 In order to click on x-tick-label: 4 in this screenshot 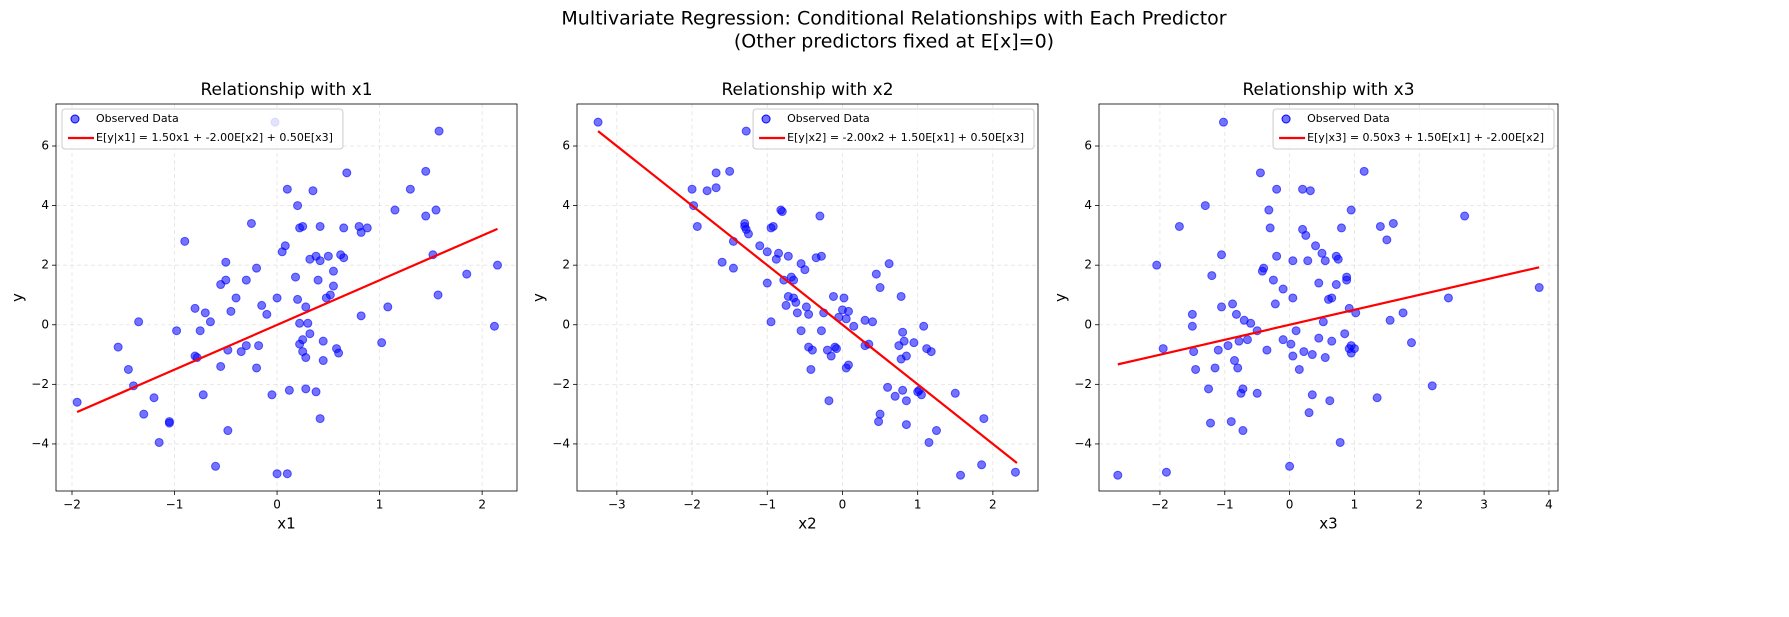, I will do `click(1549, 505)`.